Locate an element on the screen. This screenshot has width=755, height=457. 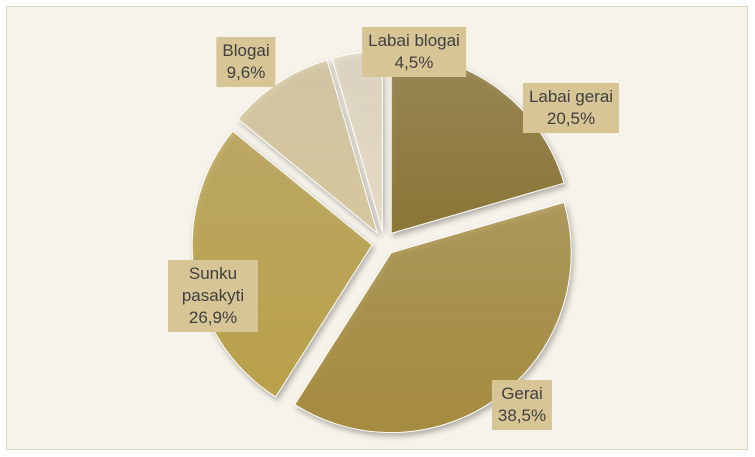
data-label: Blogai 9,6% is located at coordinates (246, 62).